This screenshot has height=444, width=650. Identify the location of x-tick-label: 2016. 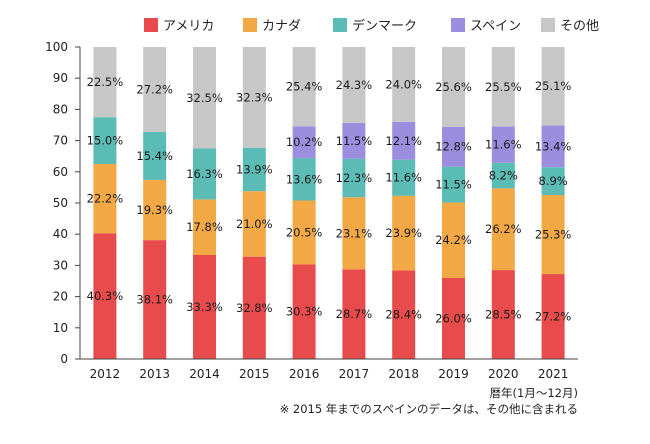
(304, 374).